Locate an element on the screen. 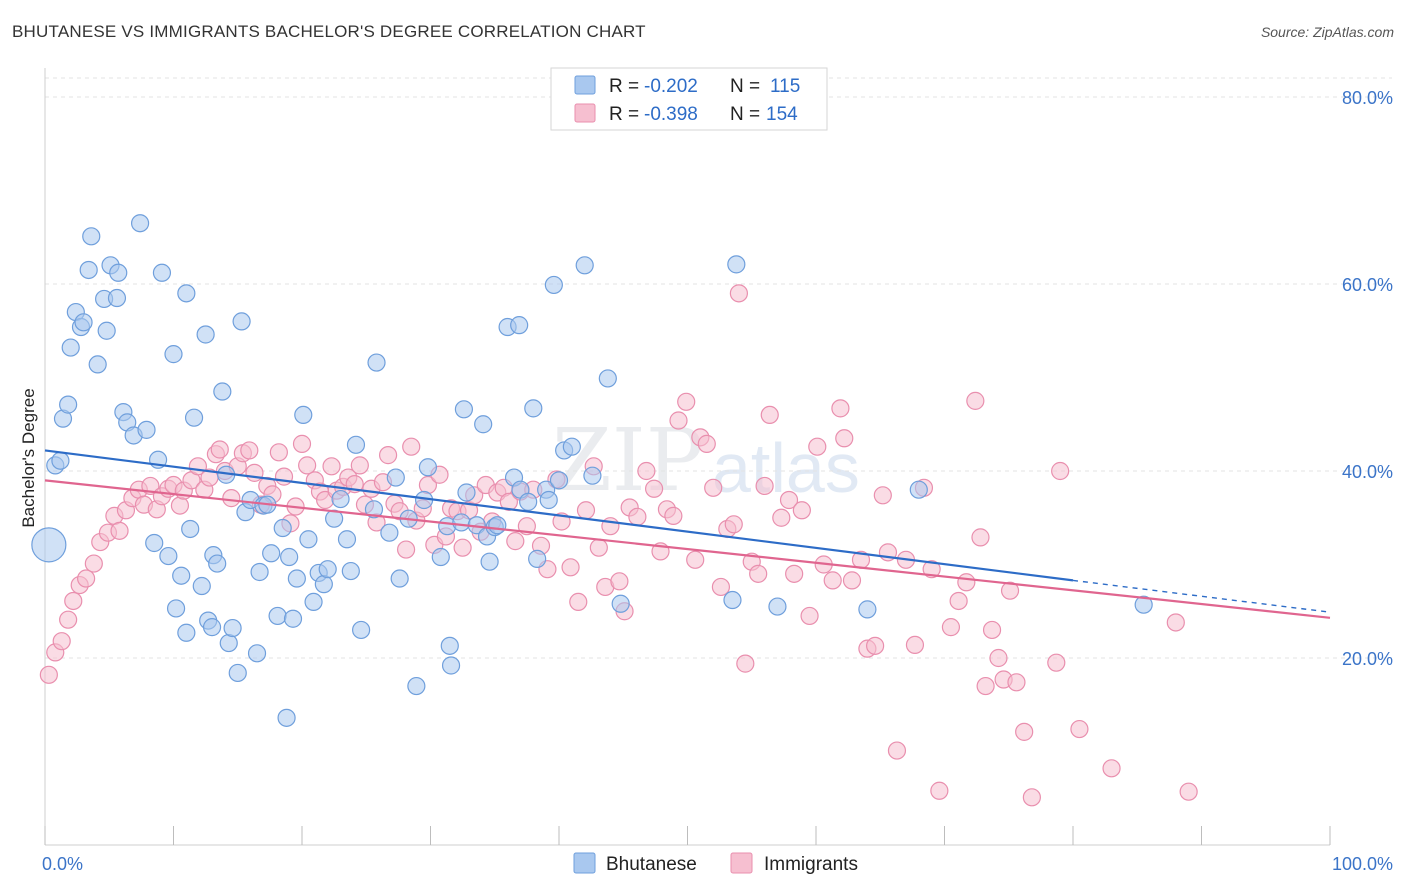  y-tick-label: 40.0% is located at coordinates (1367, 472).